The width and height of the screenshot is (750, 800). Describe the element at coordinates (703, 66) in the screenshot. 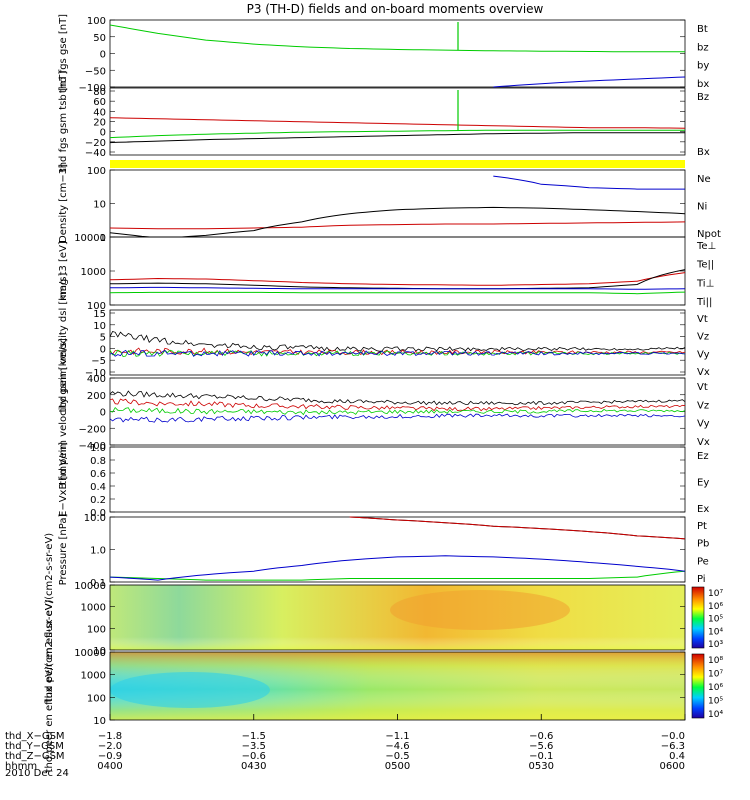

I see `legend-entry: by` at that location.